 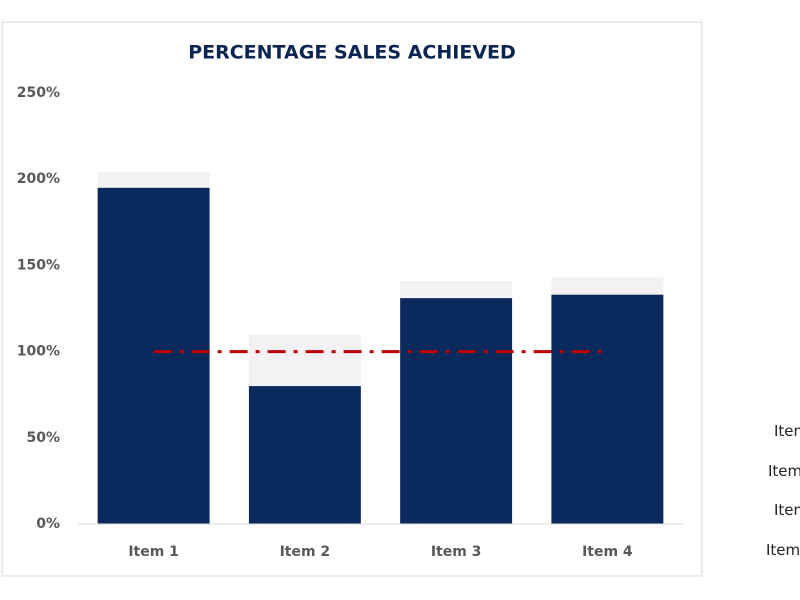 I want to click on x-tick-label: Item 1, so click(x=153, y=552).